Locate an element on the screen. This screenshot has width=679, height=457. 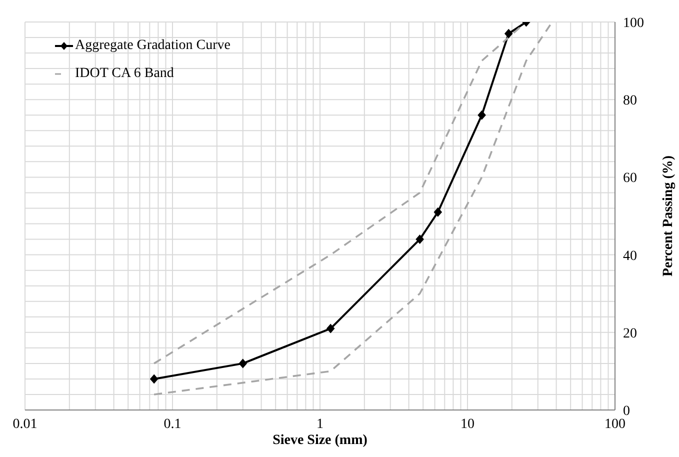
legend-label: Aggregate Gradation Curve is located at coordinates (152, 46).